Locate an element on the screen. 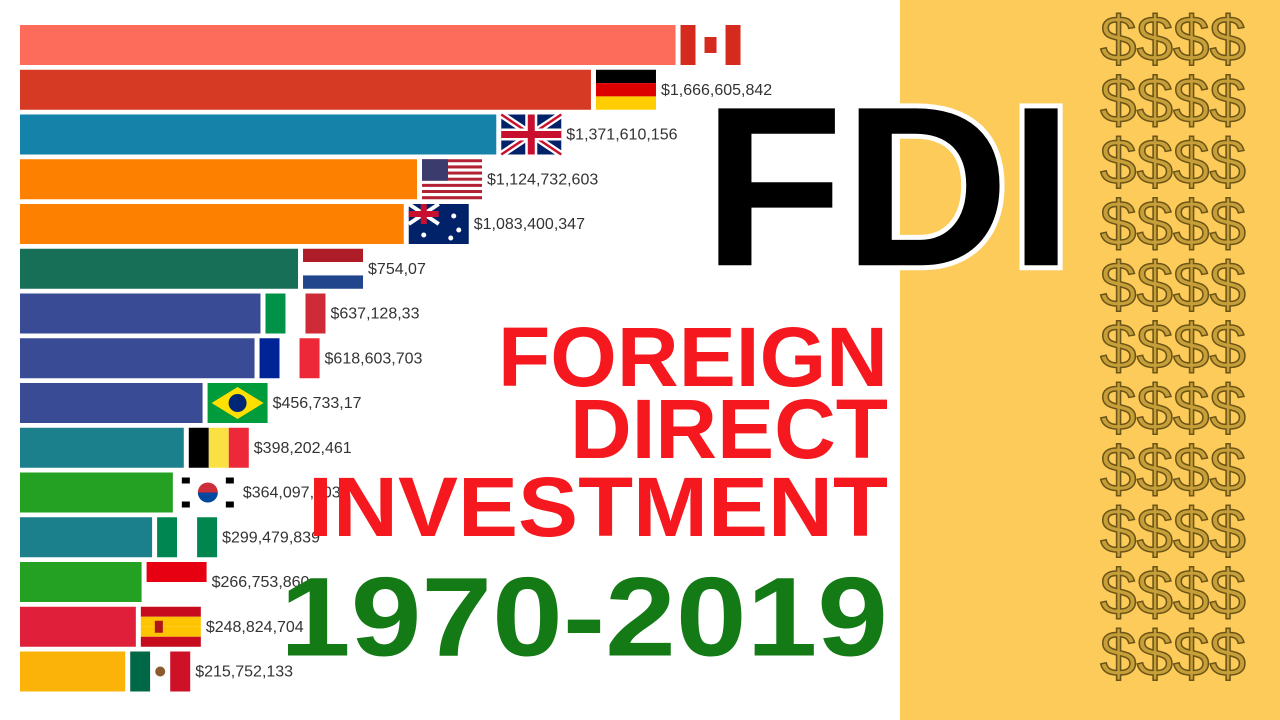 The width and height of the screenshot is (1280, 720). value-label: $456,733,17 is located at coordinates (317, 403).